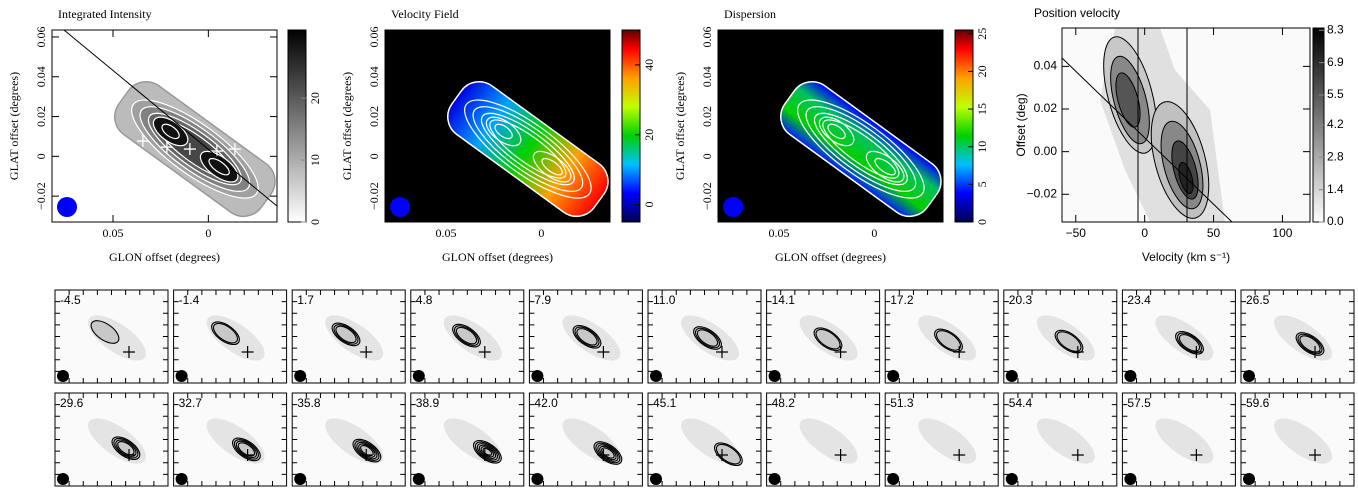  I want to click on colorbar-label: 20, so click(315, 98).